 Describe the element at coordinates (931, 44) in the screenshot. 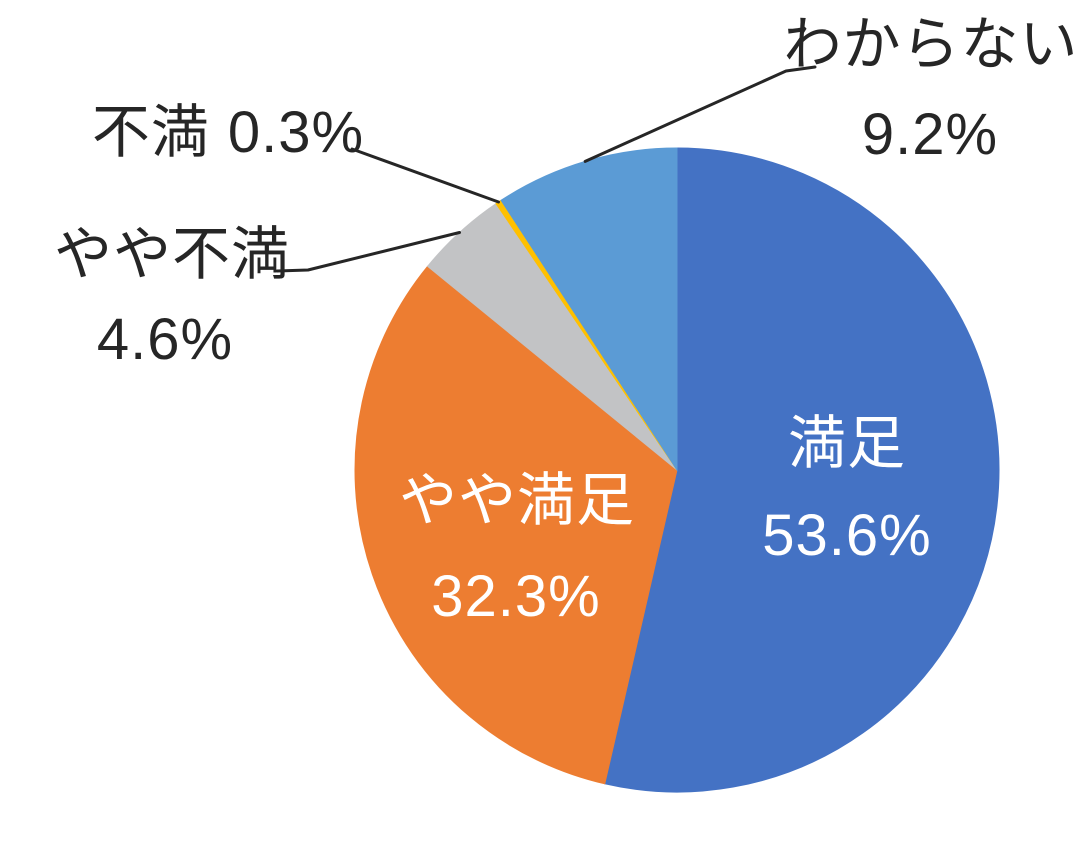

I see `label-dontknow-name: わからない` at that location.